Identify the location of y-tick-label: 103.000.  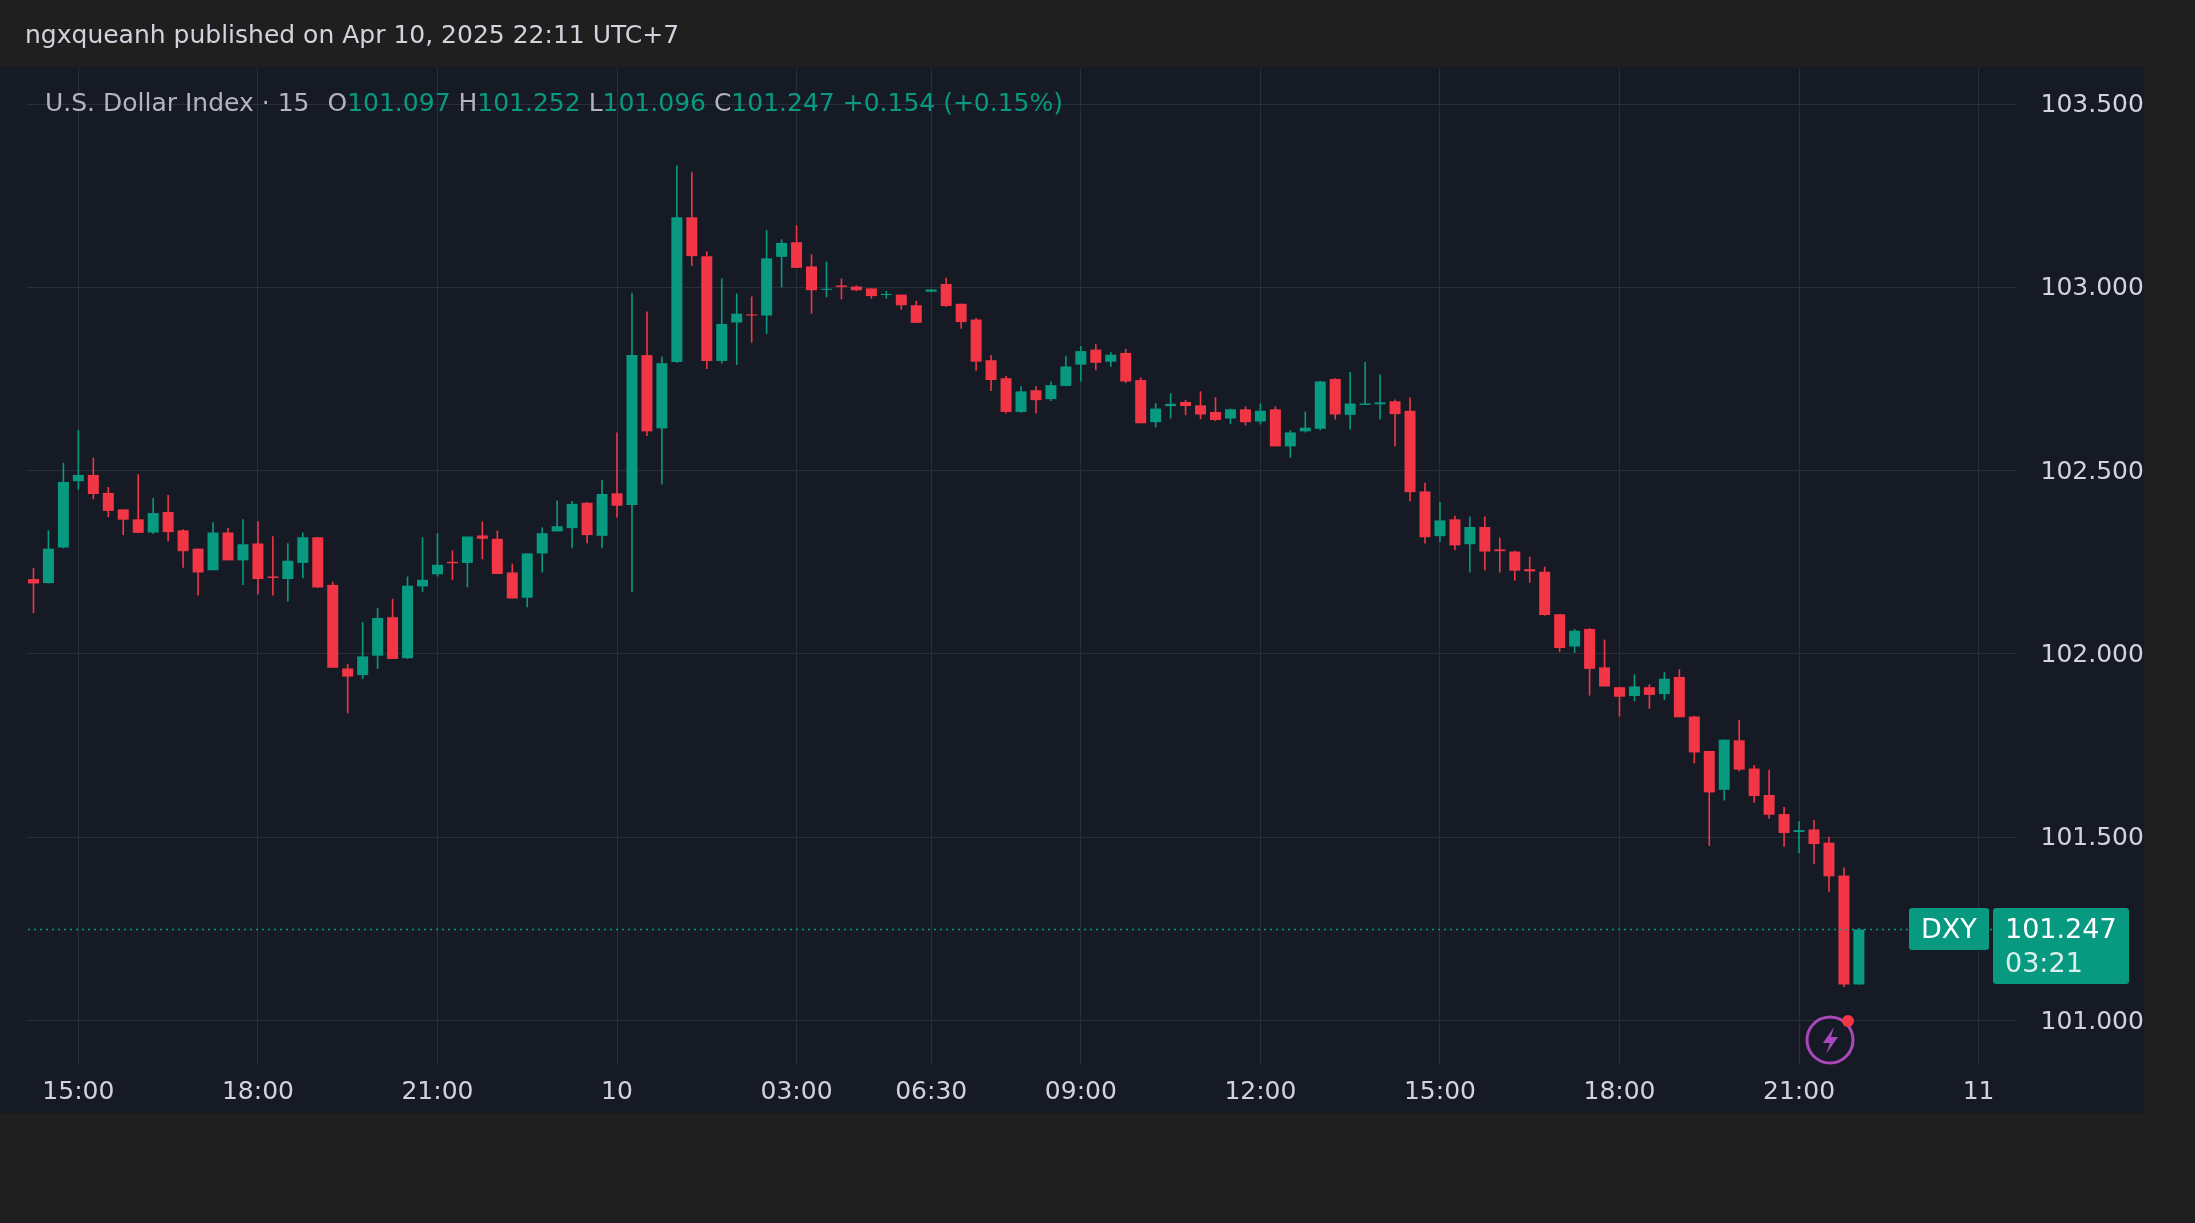
(2092, 287).